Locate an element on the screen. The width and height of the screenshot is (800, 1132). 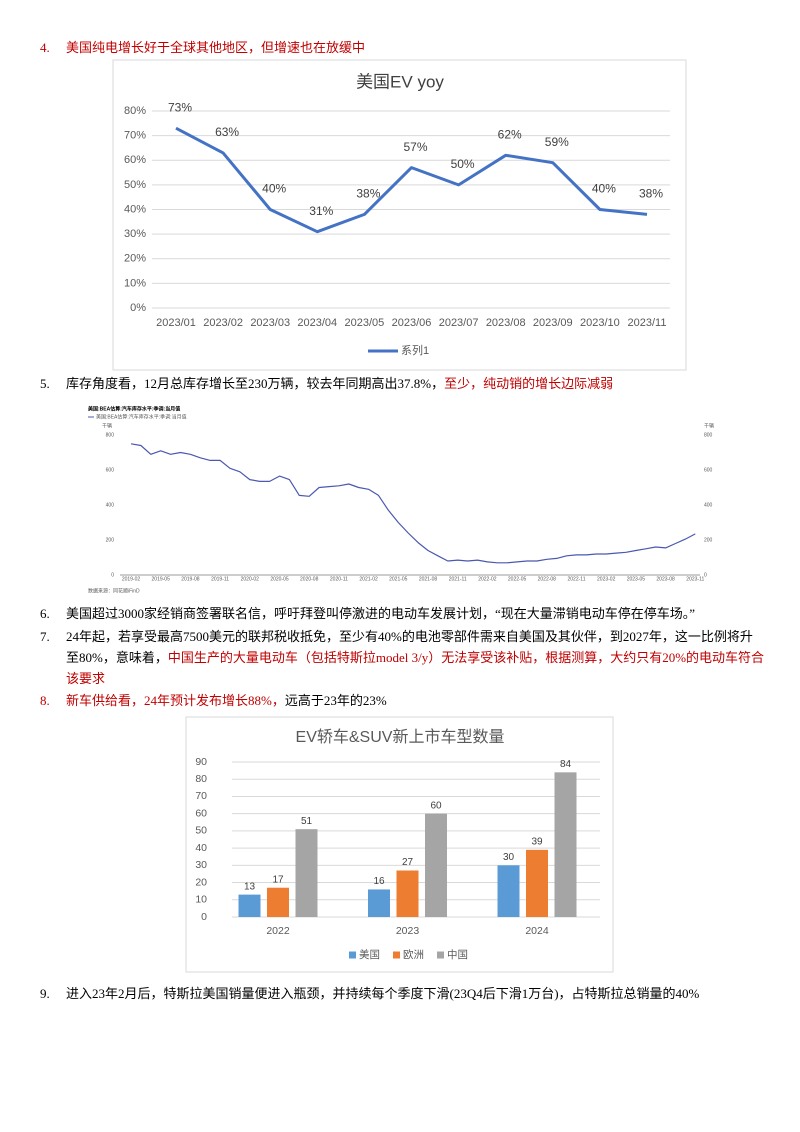
list-item: 8. 新车供给看，24年预计发布增长88%，远高于23年的23% is located at coordinates (402, 700).